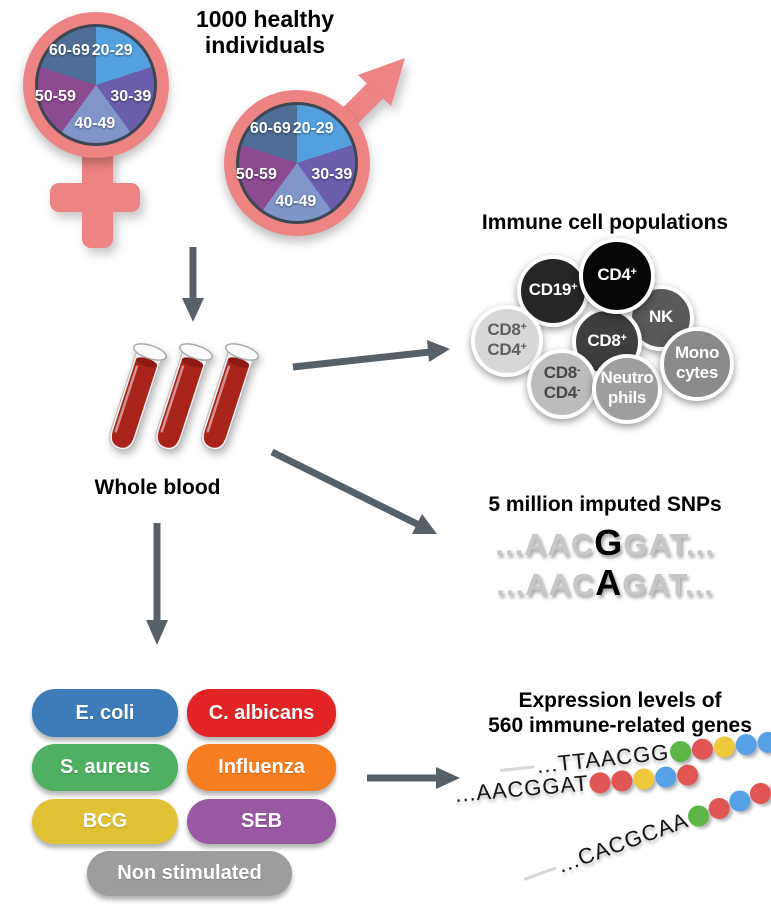 This screenshot has width=771, height=922. What do you see at coordinates (353, 491) in the screenshot?
I see `arrow-to-snps-icon` at bounding box center [353, 491].